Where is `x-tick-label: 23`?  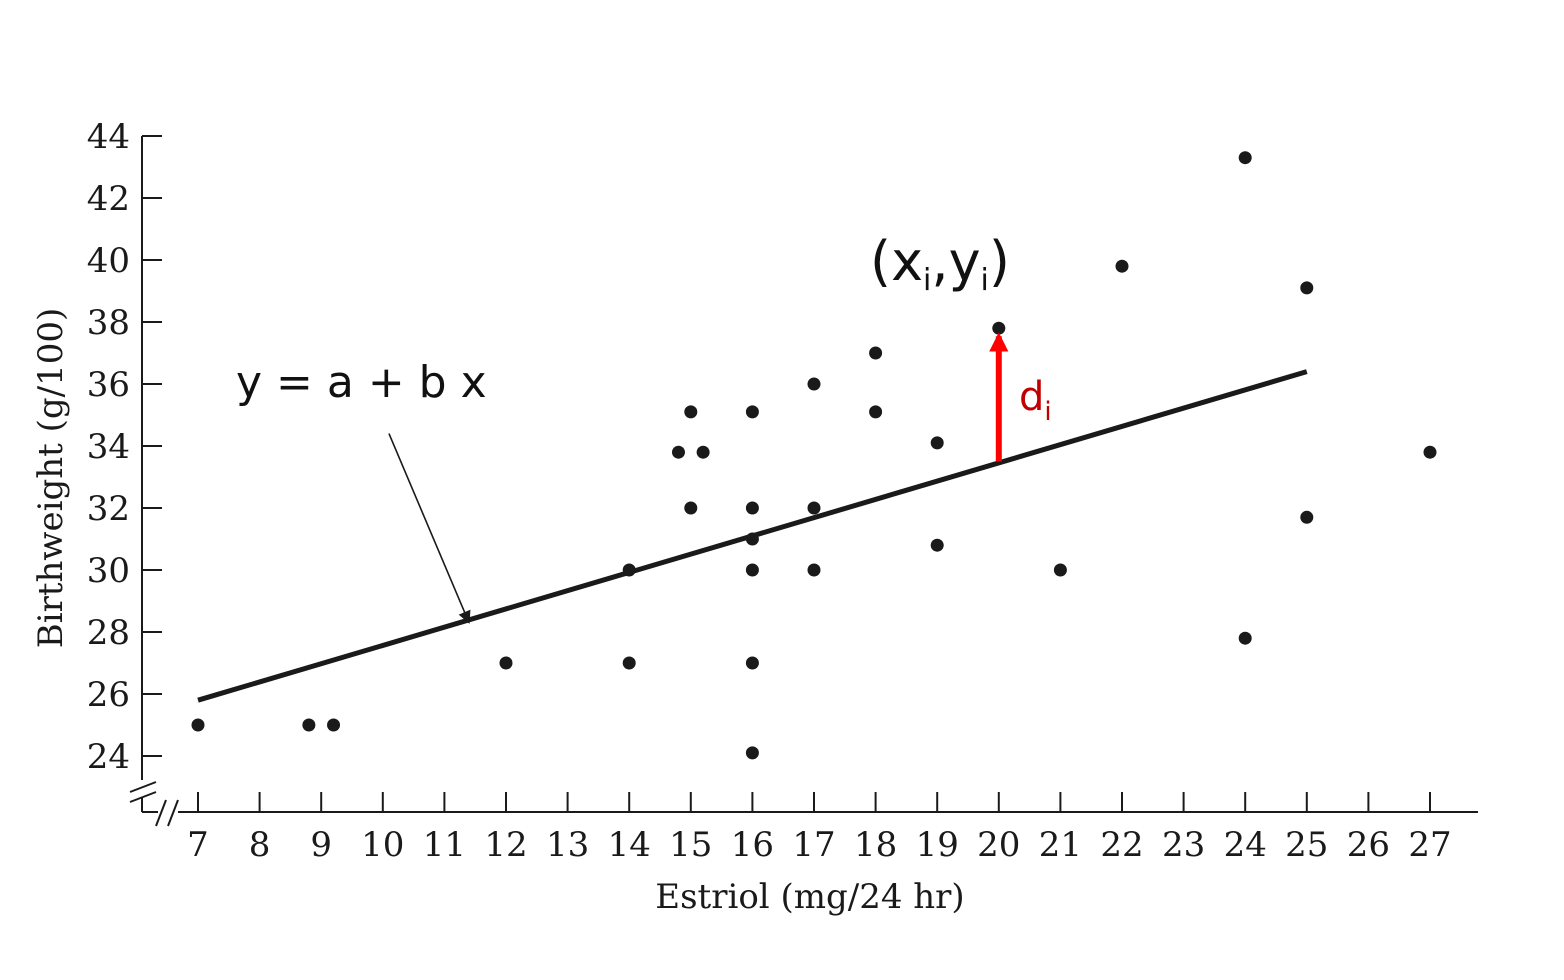
x-tick-label: 23 is located at coordinates (1183, 845).